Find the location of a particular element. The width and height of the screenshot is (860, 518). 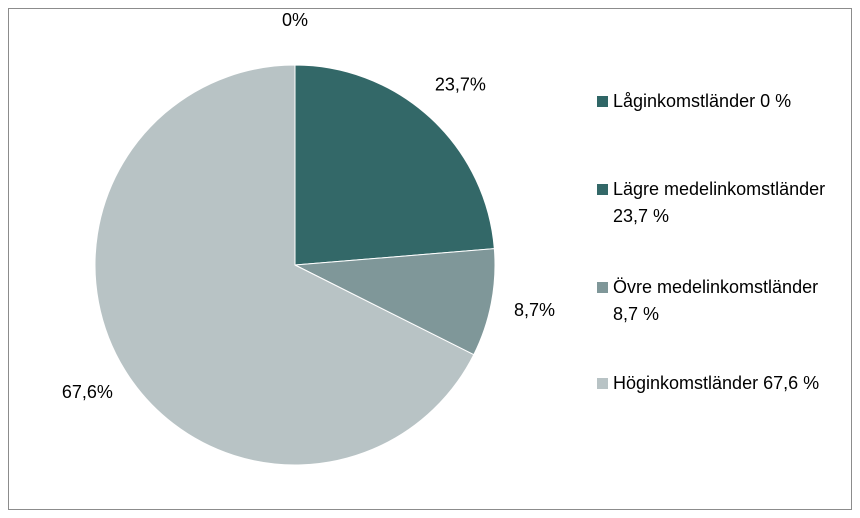

data-label: 0% is located at coordinates (295, 20).